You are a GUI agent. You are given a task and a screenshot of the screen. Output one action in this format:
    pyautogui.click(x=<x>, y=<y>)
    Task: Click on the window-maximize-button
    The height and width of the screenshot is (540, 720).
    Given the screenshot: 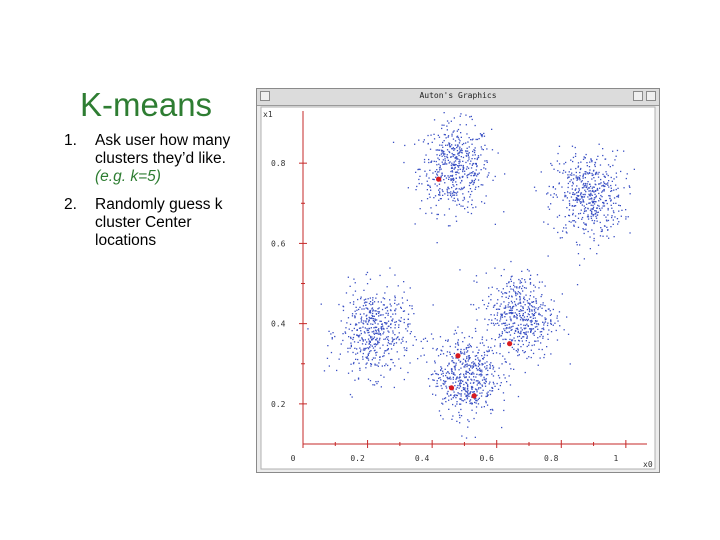 What is the action you would take?
    pyautogui.click(x=651, y=96)
    